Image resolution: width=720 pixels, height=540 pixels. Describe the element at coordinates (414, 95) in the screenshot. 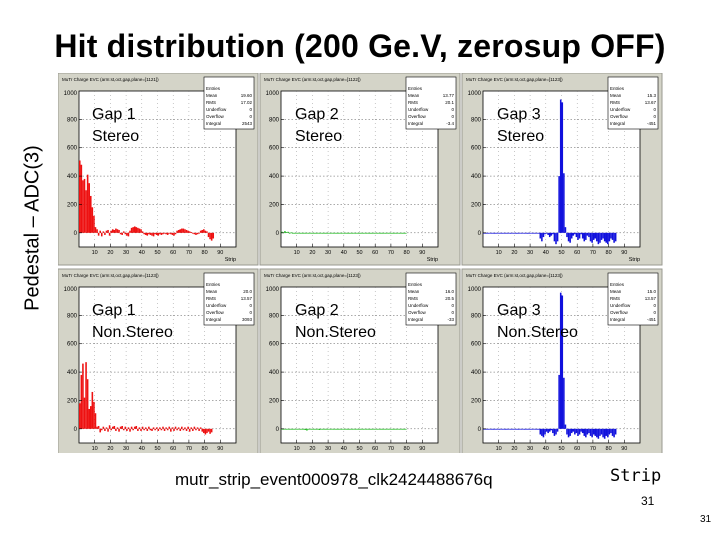

I see `stats-key: Mean` at that location.